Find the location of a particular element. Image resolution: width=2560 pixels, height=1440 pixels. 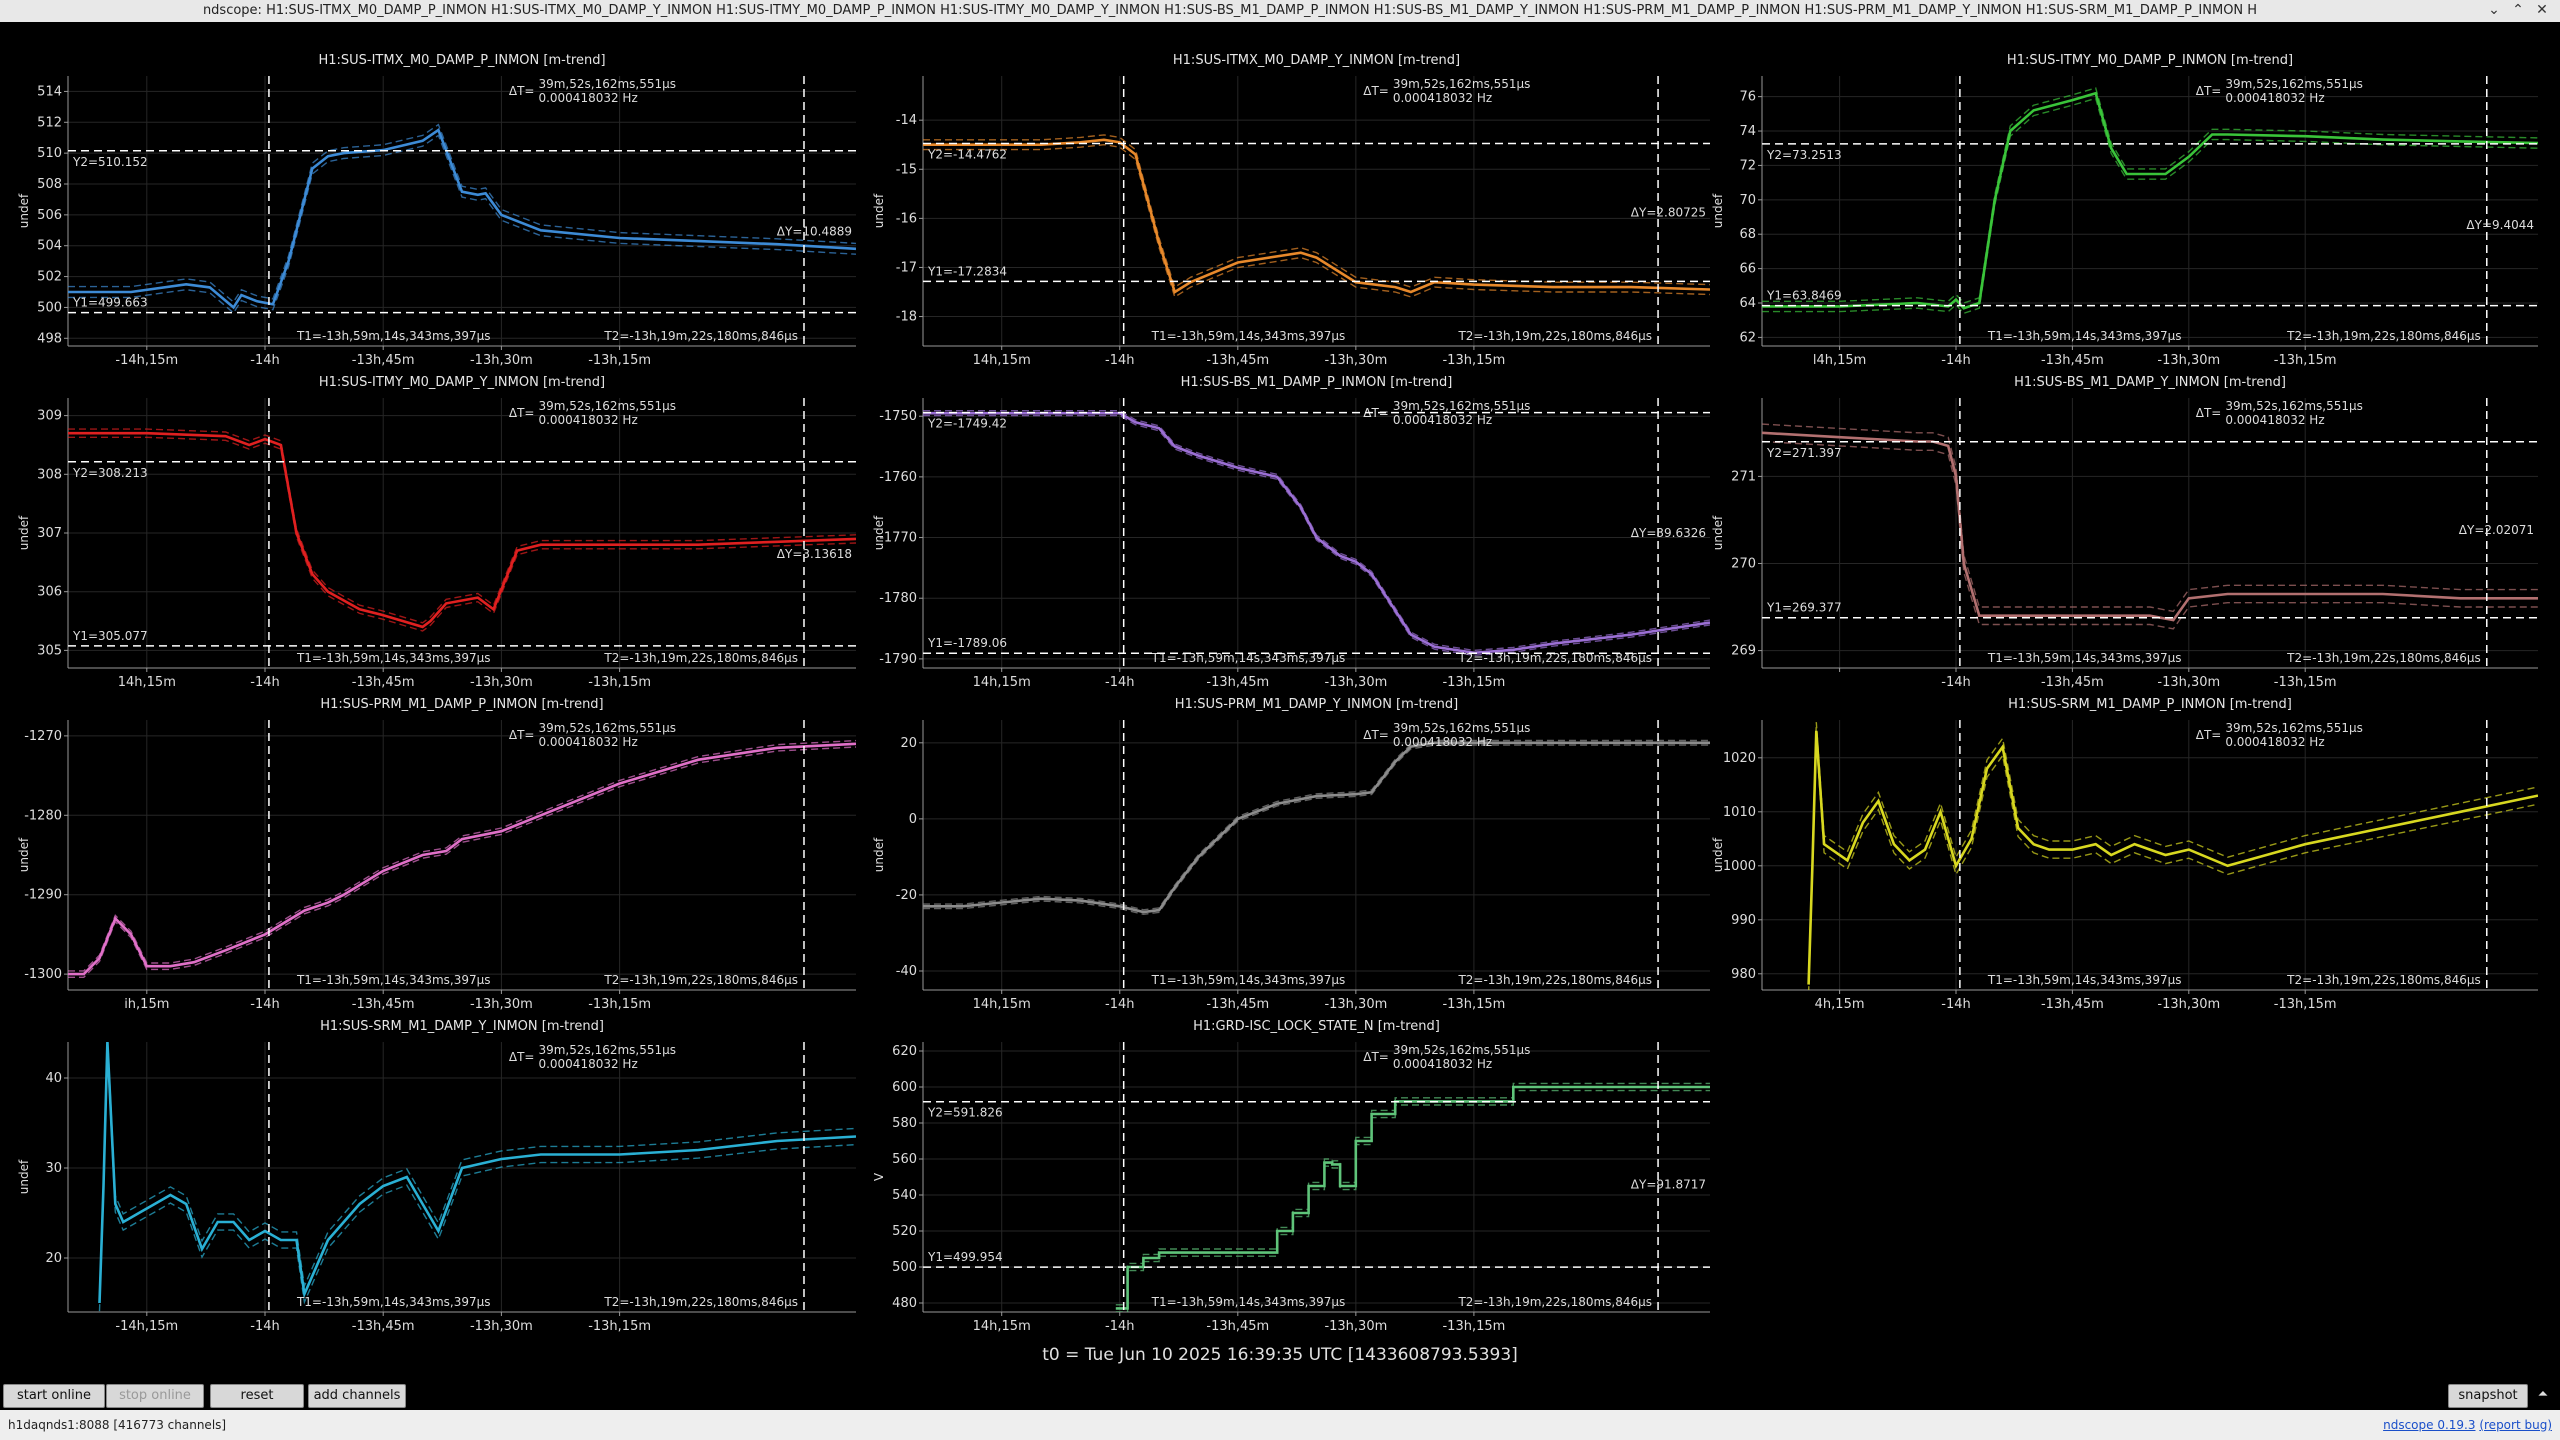

y-tick-label: 270 is located at coordinates (1743, 563).